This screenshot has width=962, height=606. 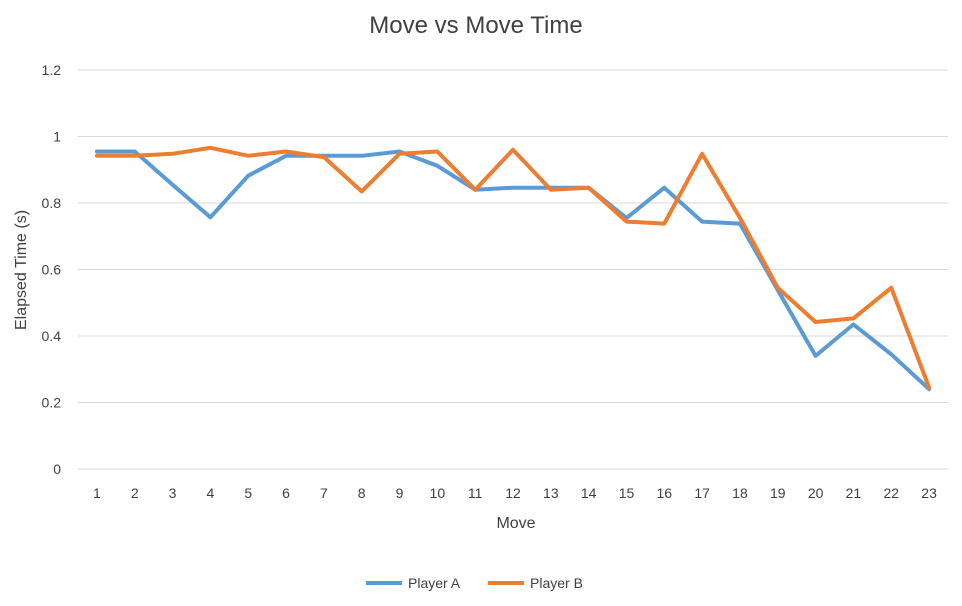 What do you see at coordinates (52, 203) in the screenshot?
I see `y-tick-label: 0.8` at bounding box center [52, 203].